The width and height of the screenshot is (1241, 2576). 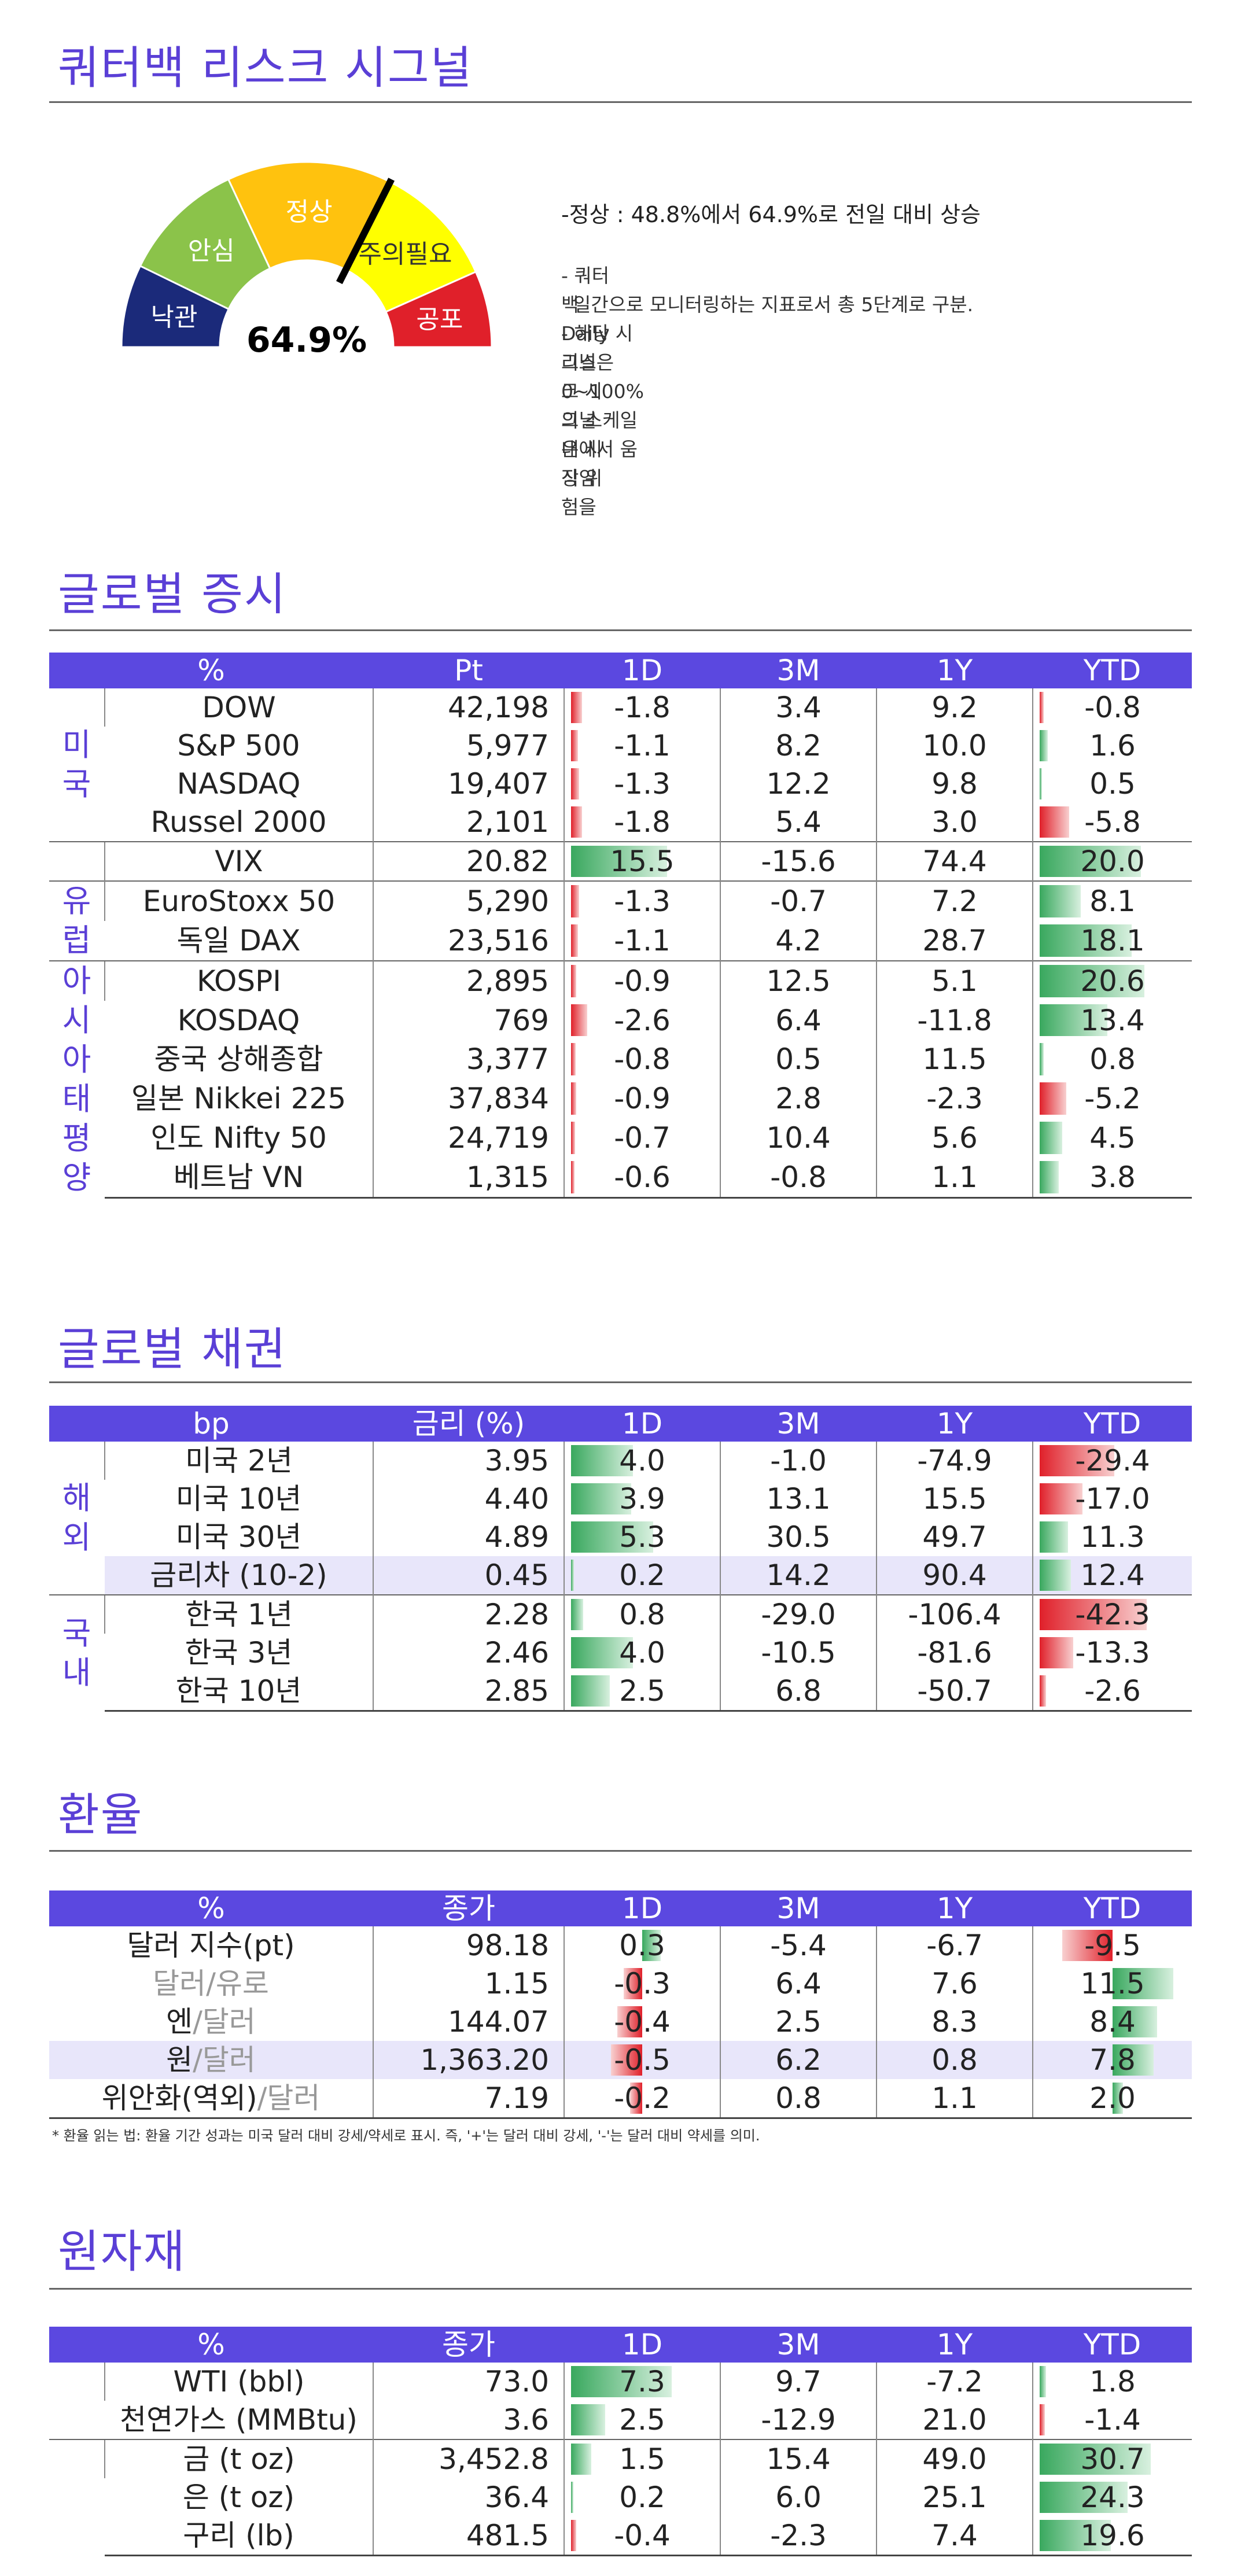 What do you see at coordinates (954, 900) in the screenshot?
I see `row-1y: 7.2` at bounding box center [954, 900].